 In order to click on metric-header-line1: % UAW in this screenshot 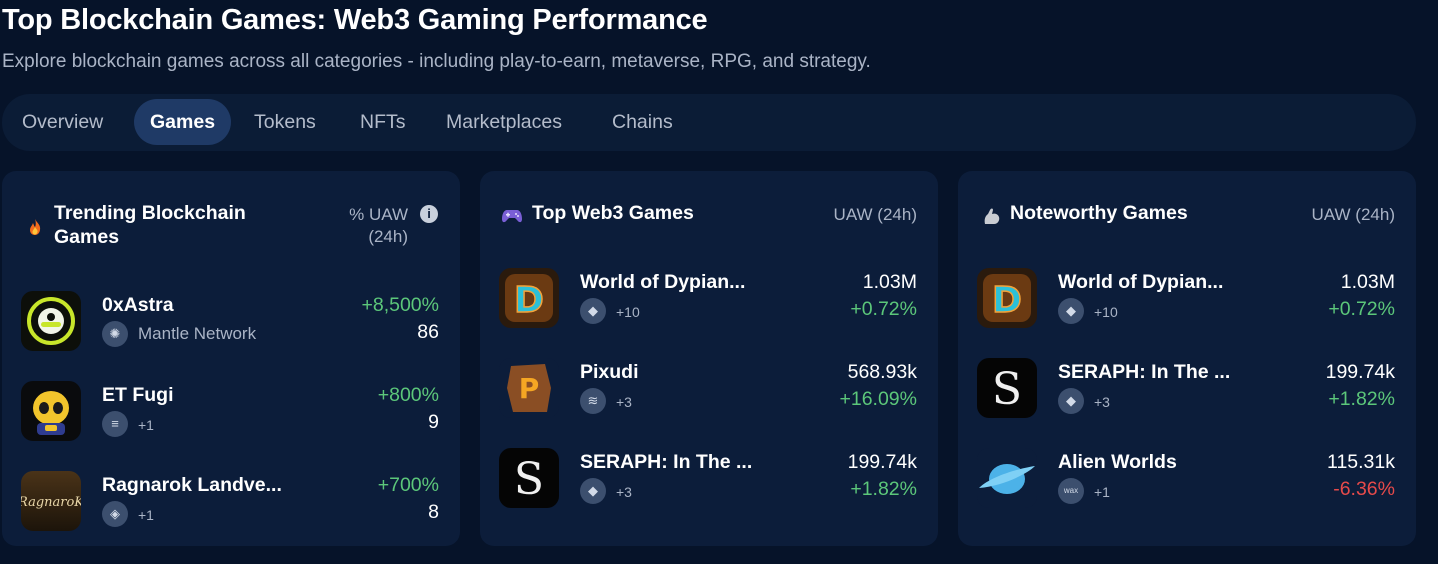, I will do `click(378, 214)`.